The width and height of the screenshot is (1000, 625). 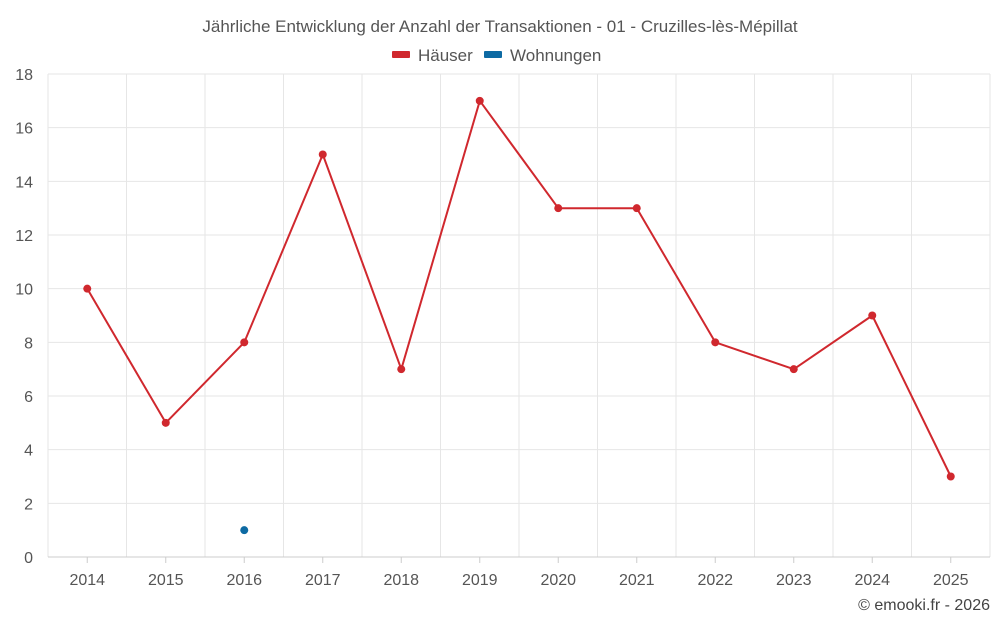 I want to click on x-tick-label-2020: 2020, so click(x=558, y=580).